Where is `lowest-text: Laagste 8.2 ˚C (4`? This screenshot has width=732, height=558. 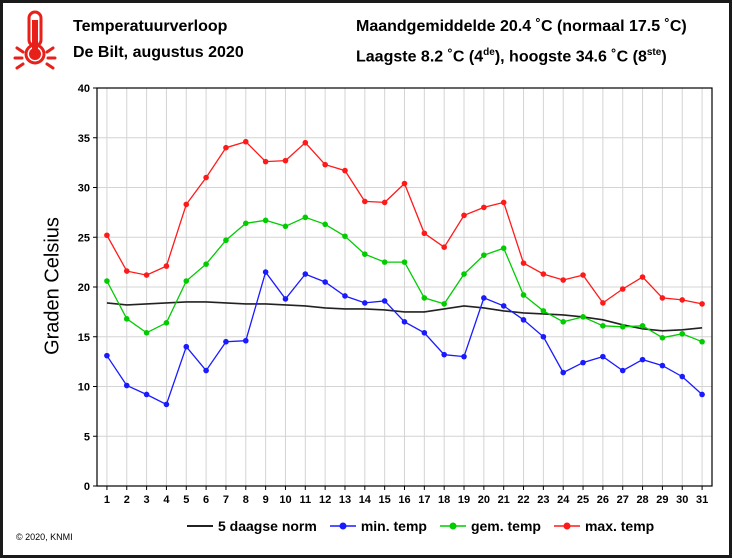 lowest-text: Laagste 8.2 ˚C (4 is located at coordinates (420, 57).